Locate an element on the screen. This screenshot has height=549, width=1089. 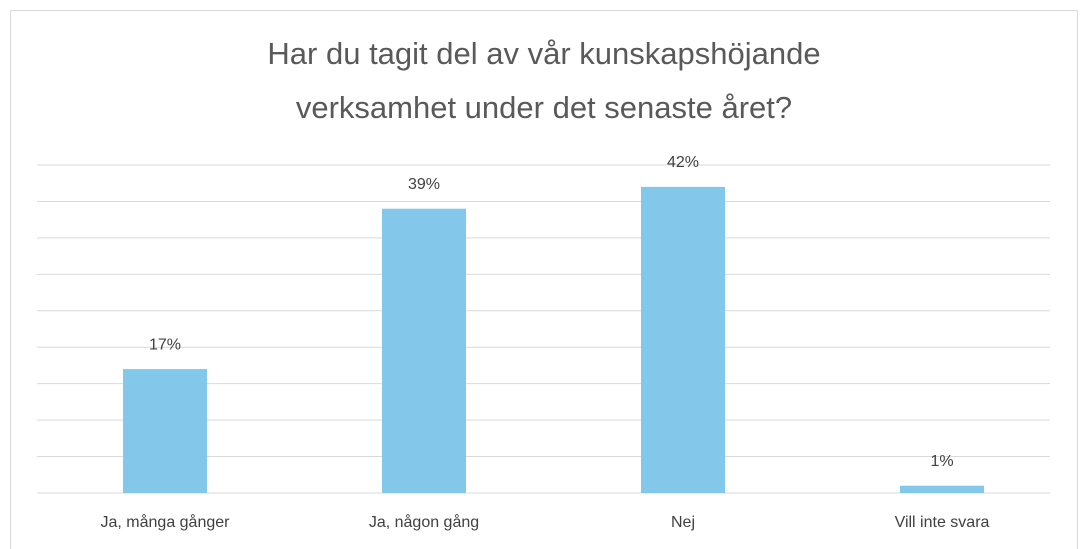
x-tick-label: Ja, många gånger is located at coordinates (166, 522).